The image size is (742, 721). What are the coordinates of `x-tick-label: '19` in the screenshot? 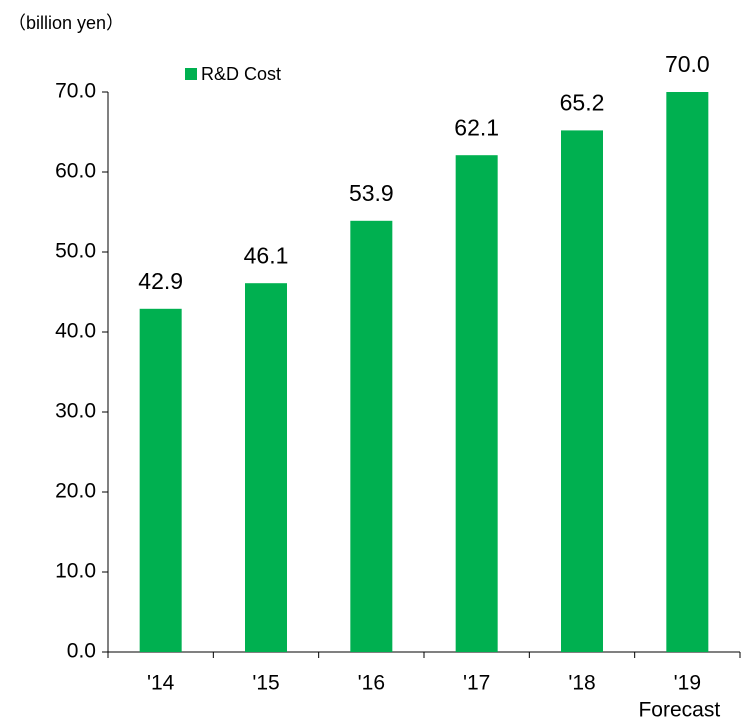 It's located at (687, 683).